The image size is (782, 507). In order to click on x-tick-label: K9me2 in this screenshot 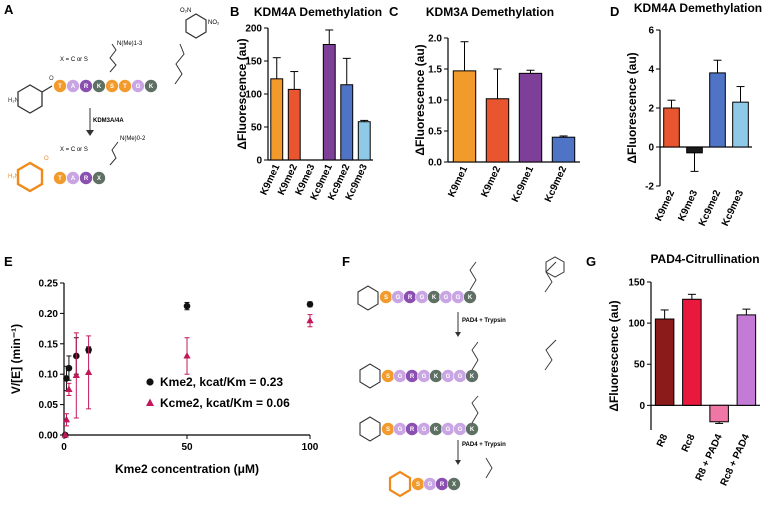, I will do `click(491, 181)`.